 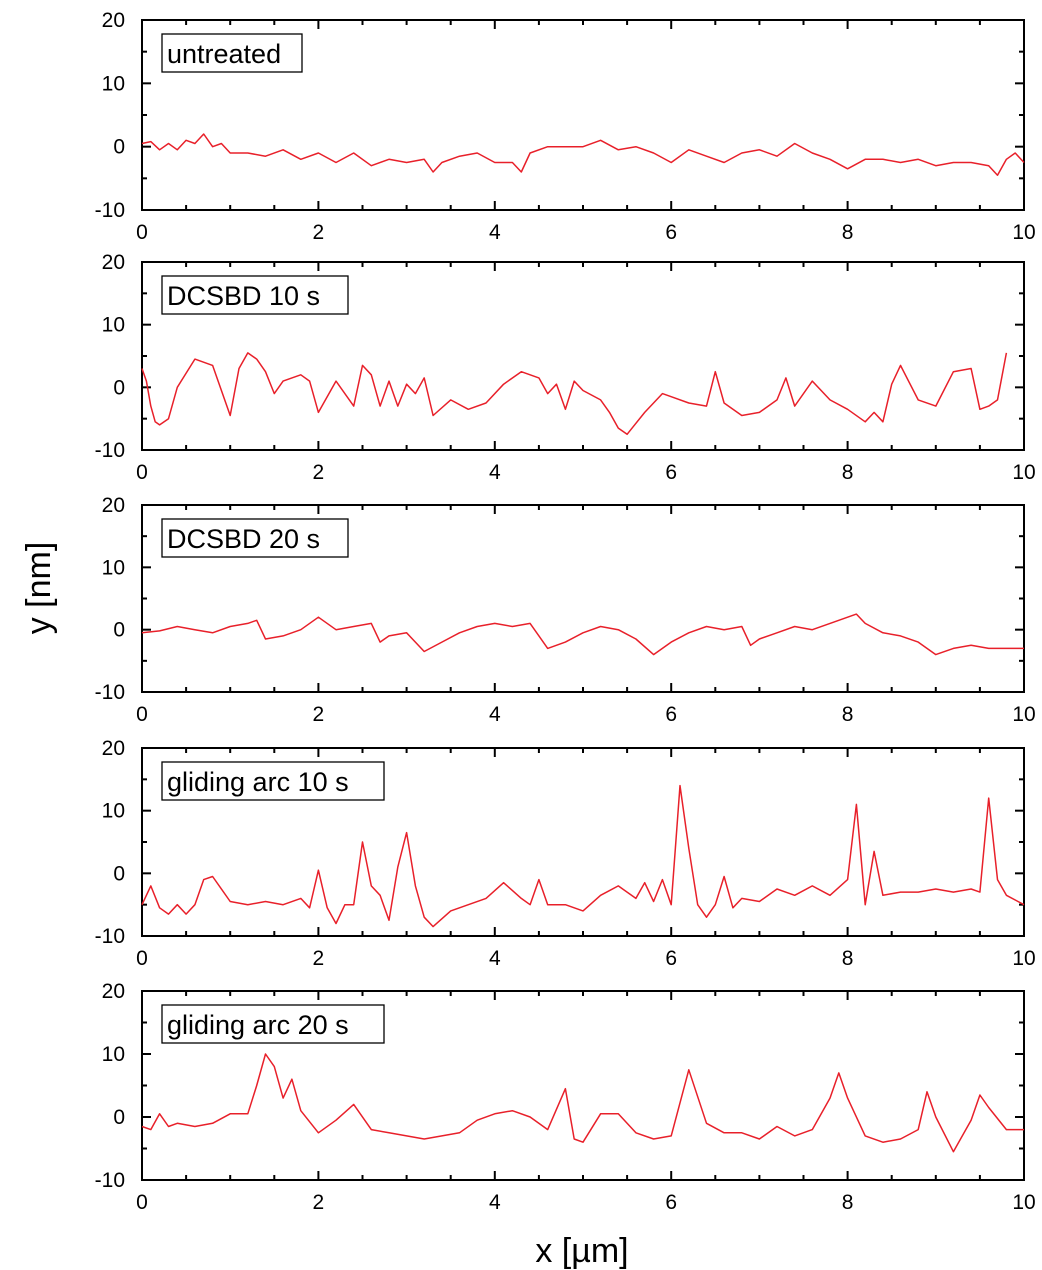 What do you see at coordinates (258, 1025) in the screenshot?
I see `panel-label: gliding arc 20 s` at bounding box center [258, 1025].